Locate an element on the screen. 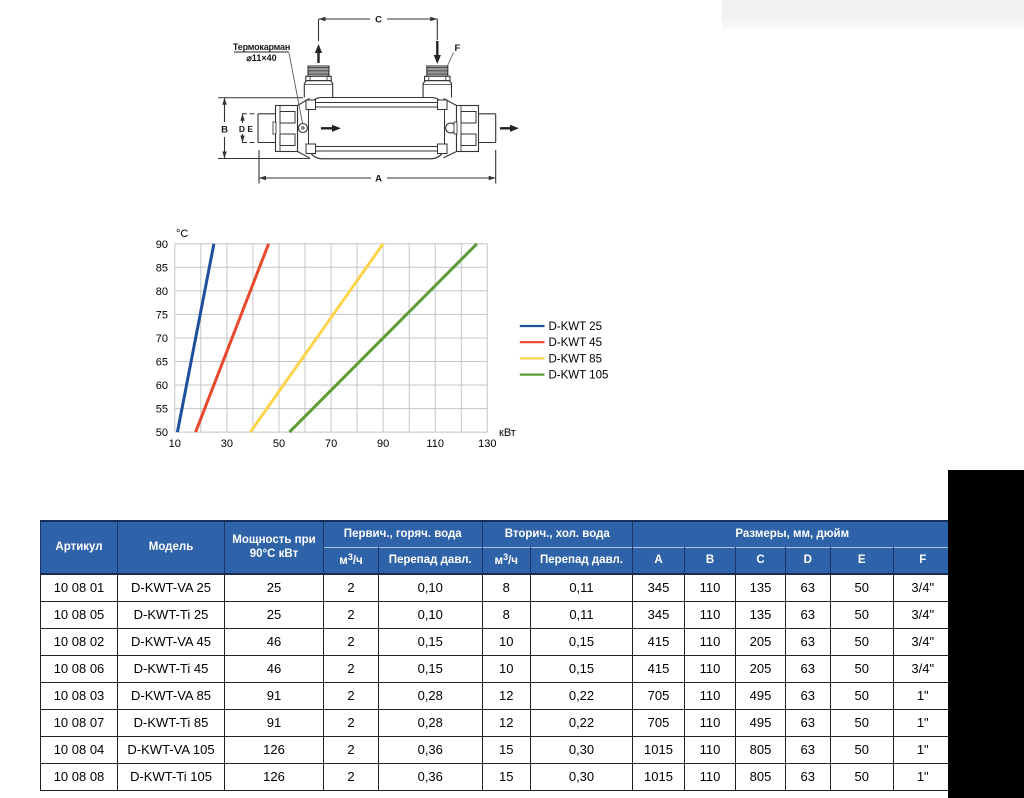 Image resolution: width=1024 pixels, height=798 pixels. svg-text: кВт is located at coordinates (507, 433).